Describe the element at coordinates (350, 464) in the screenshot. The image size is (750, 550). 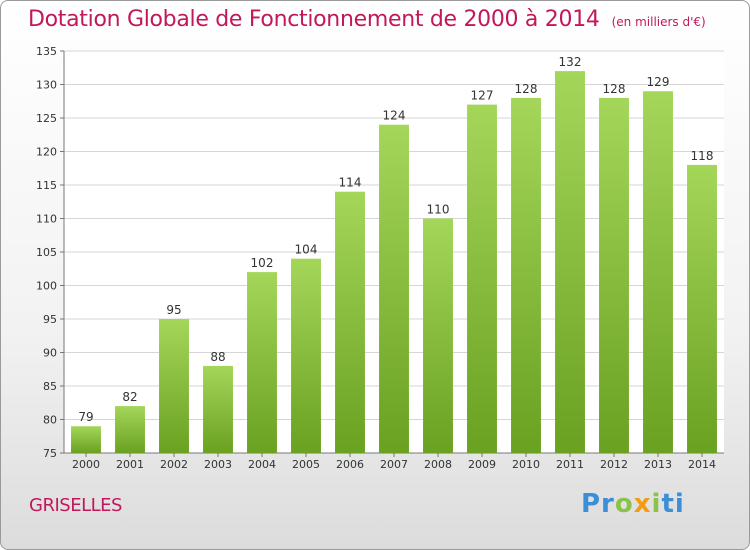
I see `x-tick-label-2006: 2006` at that location.